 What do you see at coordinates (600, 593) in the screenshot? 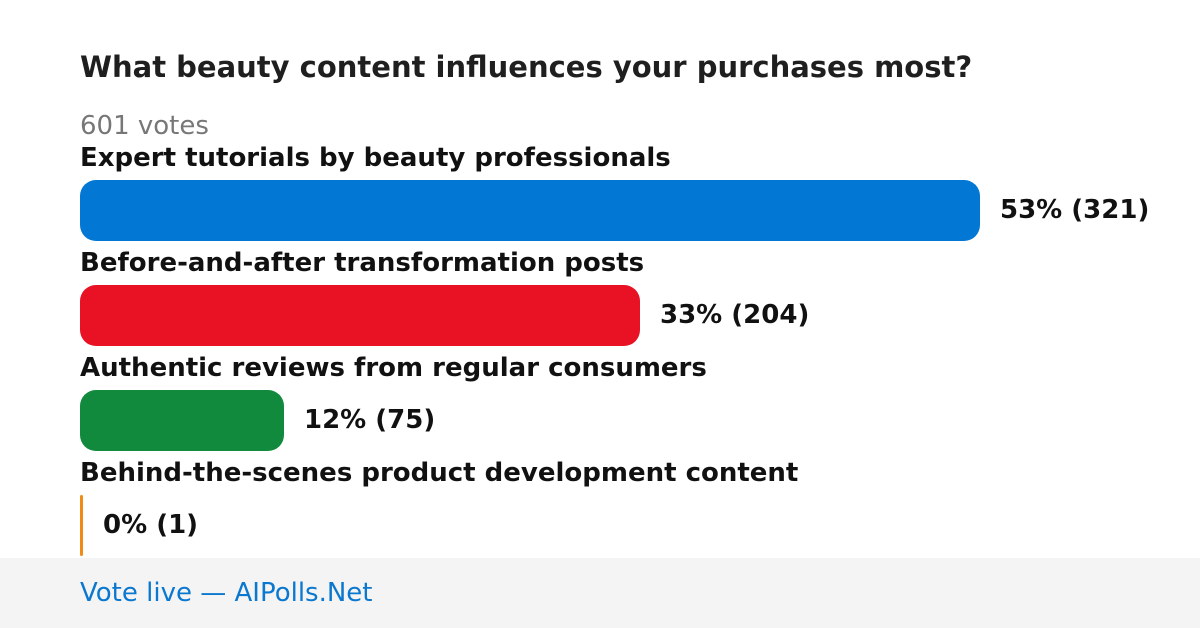
I see `footer-bar: Vote live — AIPolls.Net` at bounding box center [600, 593].